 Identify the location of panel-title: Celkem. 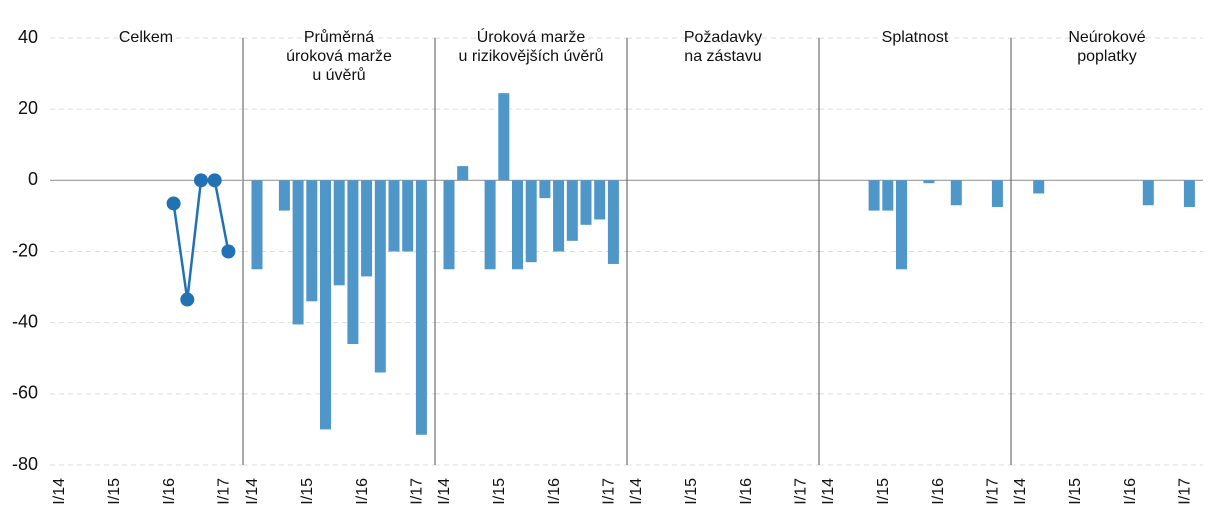
(146, 37).